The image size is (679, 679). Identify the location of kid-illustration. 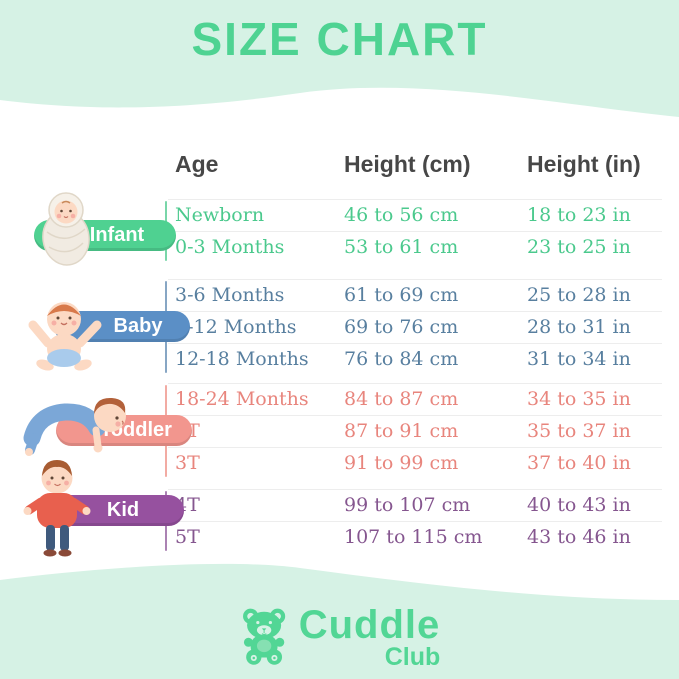
(57, 508).